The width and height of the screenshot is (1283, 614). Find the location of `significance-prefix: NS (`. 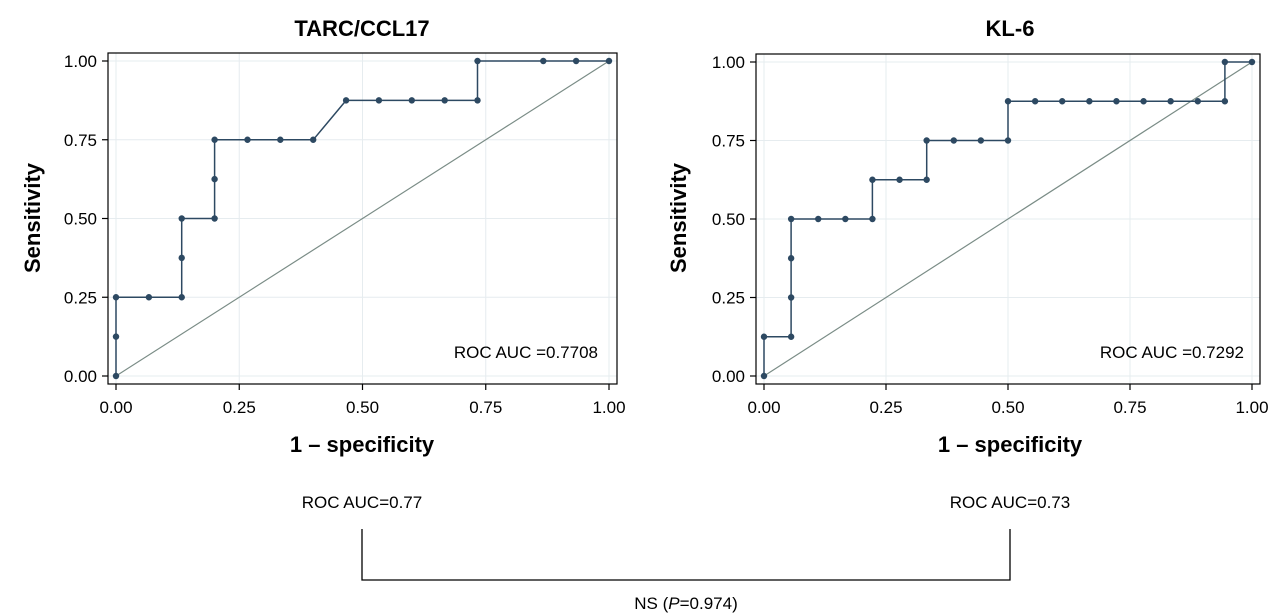

significance-prefix: NS ( is located at coordinates (651, 603).